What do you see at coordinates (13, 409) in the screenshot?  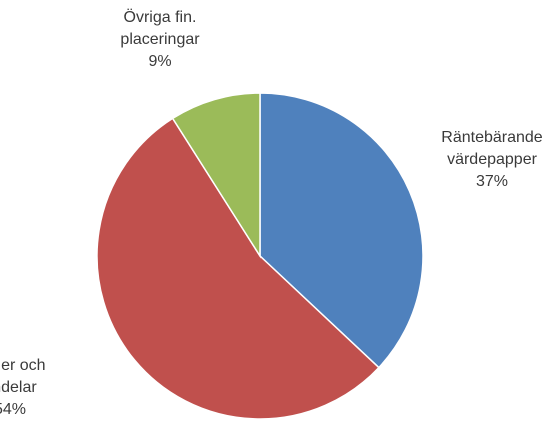 I see `data-label-percent: 54%` at bounding box center [13, 409].